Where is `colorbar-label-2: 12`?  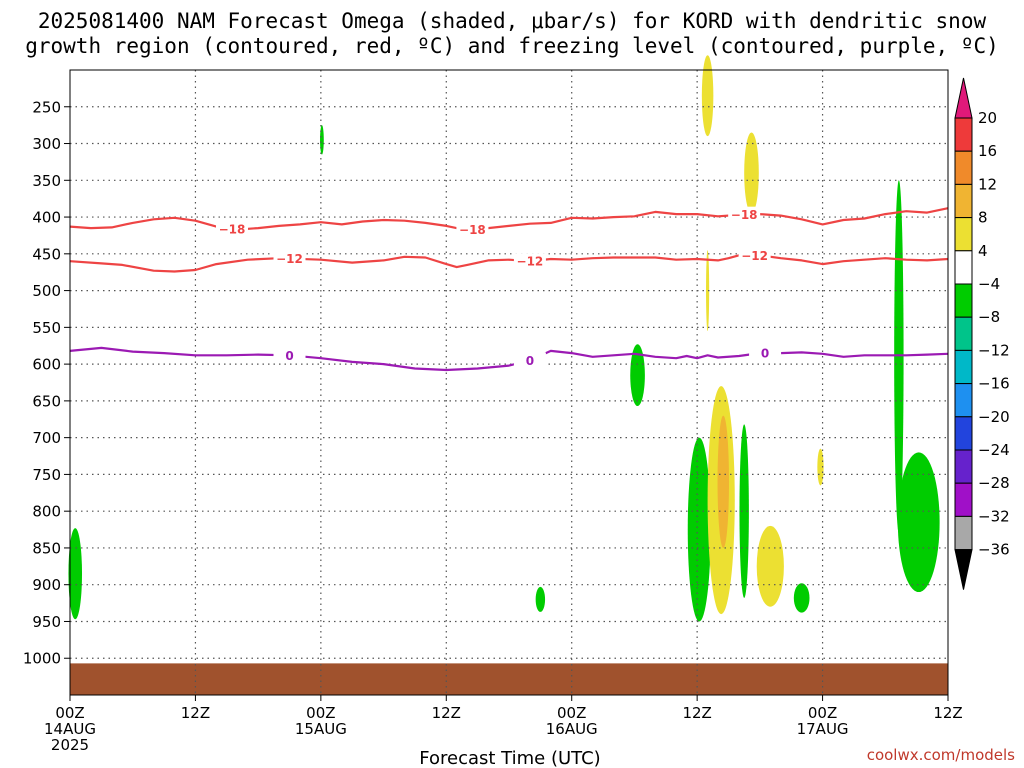 colorbar-label-2: 12 is located at coordinates (987, 184).